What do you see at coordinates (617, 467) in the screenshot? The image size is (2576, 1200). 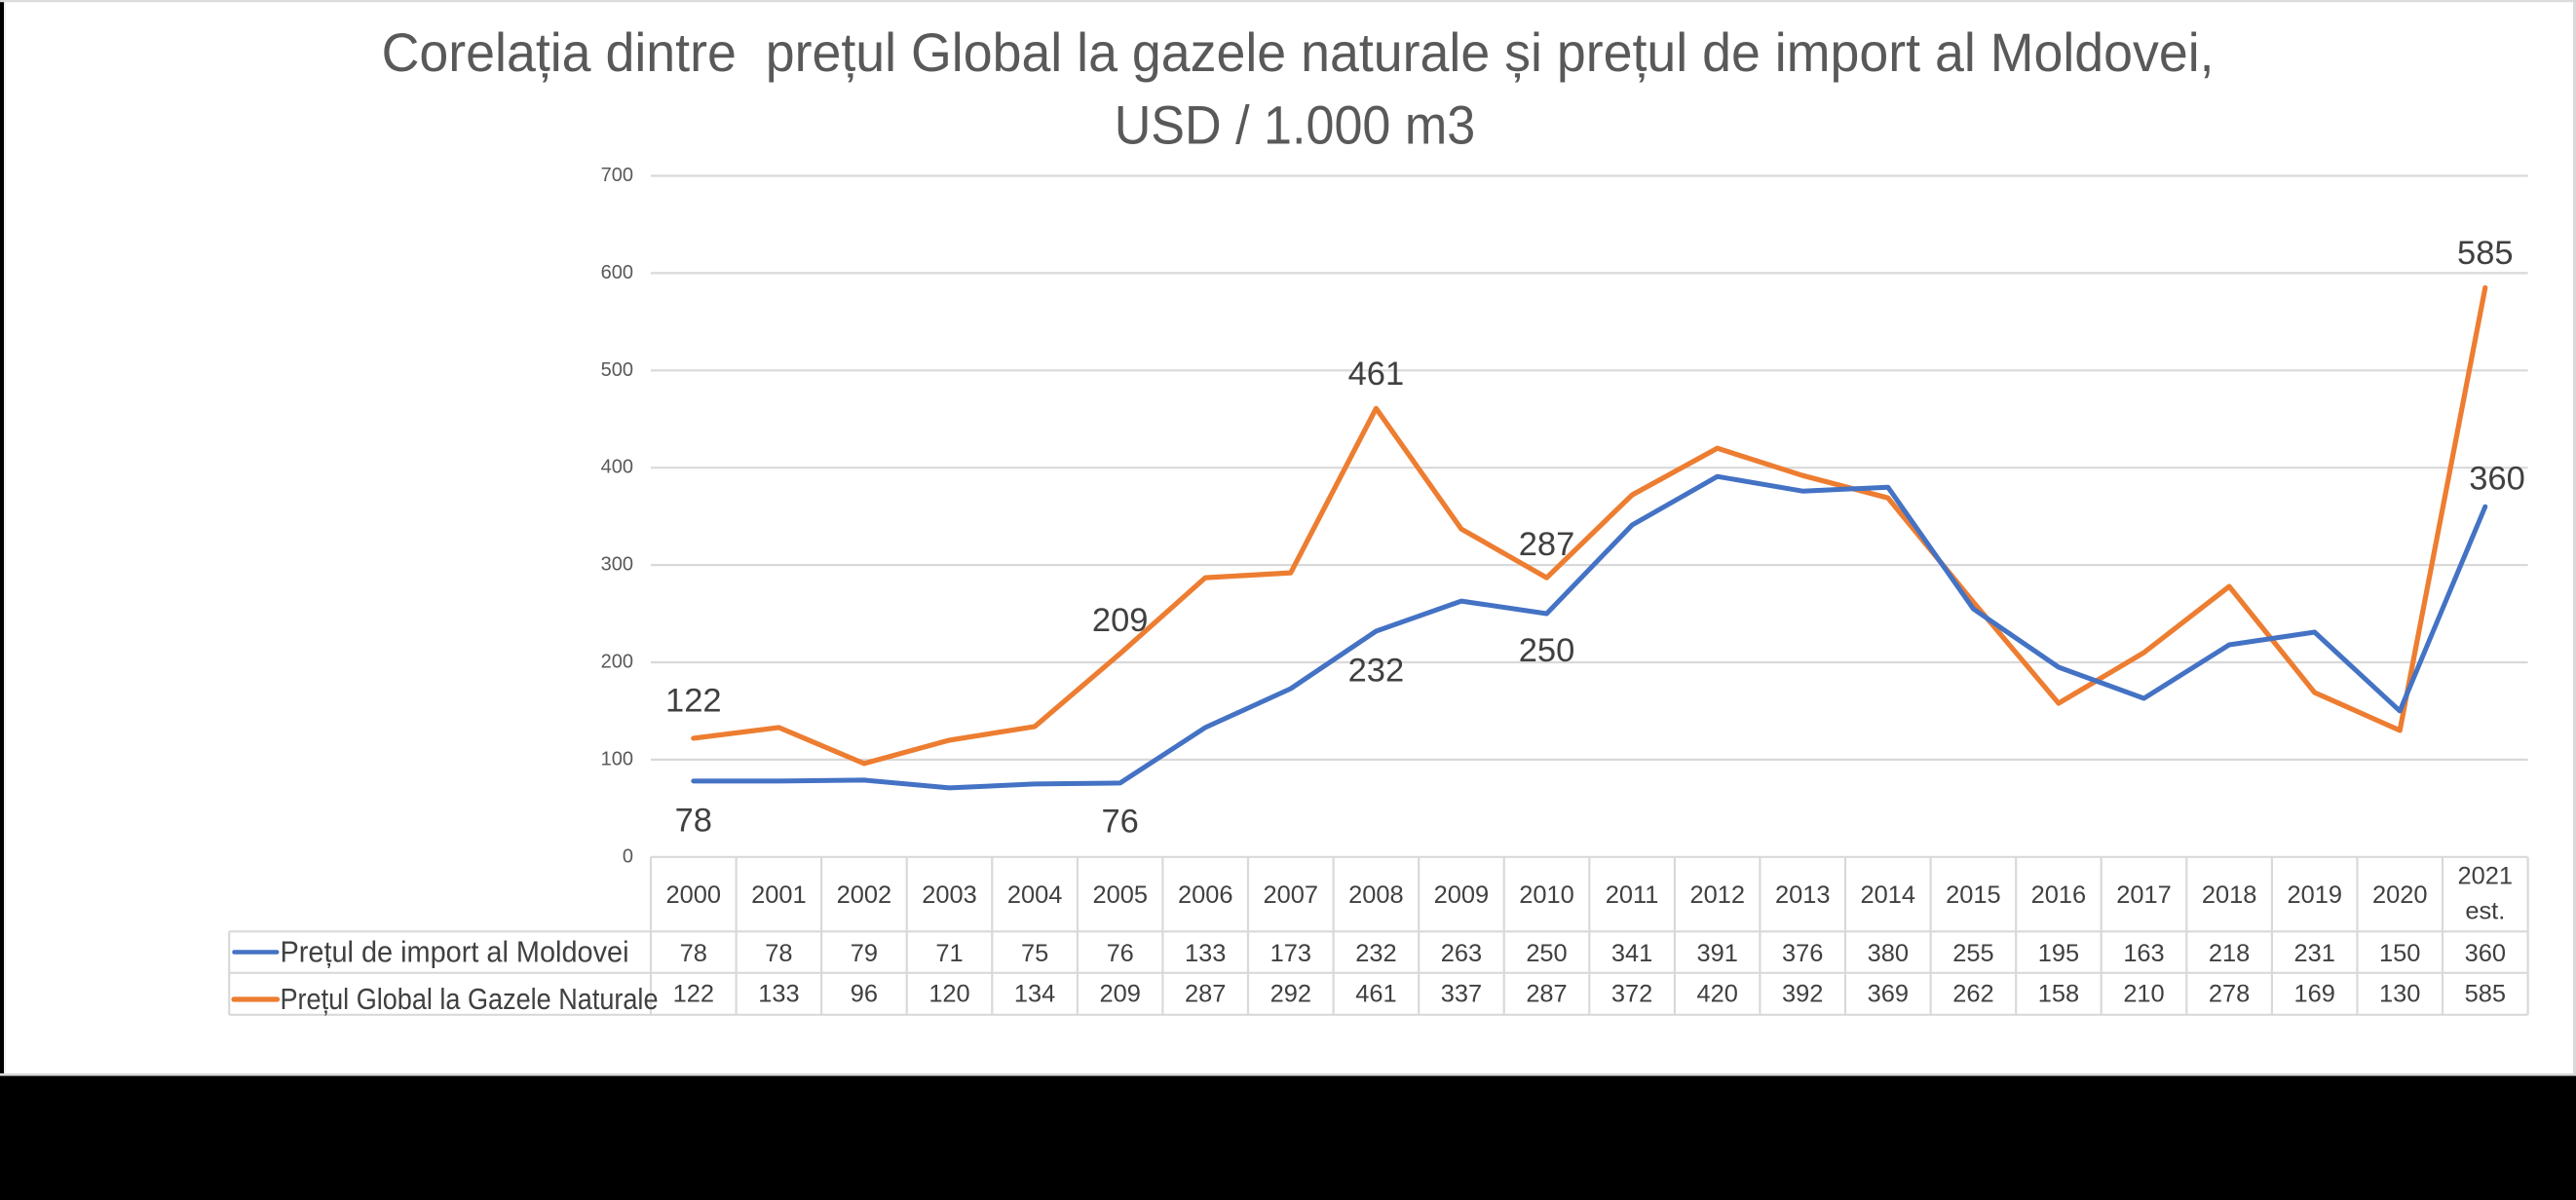 I see `svg-text: 400` at bounding box center [617, 467].